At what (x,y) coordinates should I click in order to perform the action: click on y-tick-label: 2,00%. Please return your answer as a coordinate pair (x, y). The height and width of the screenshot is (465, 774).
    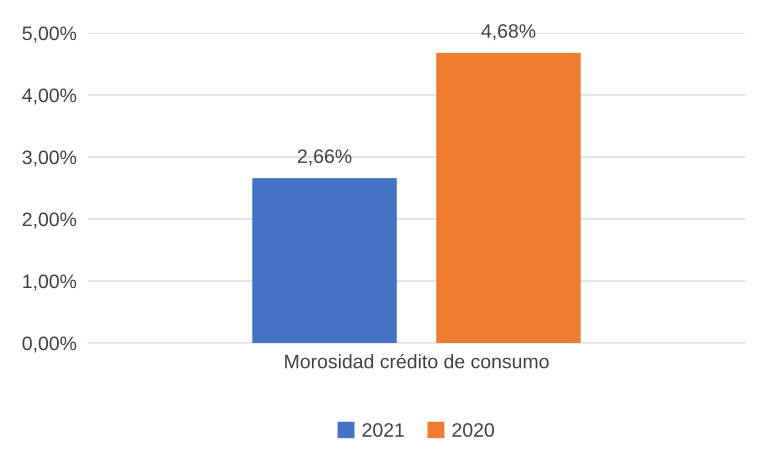
    Looking at the image, I should click on (49, 220).